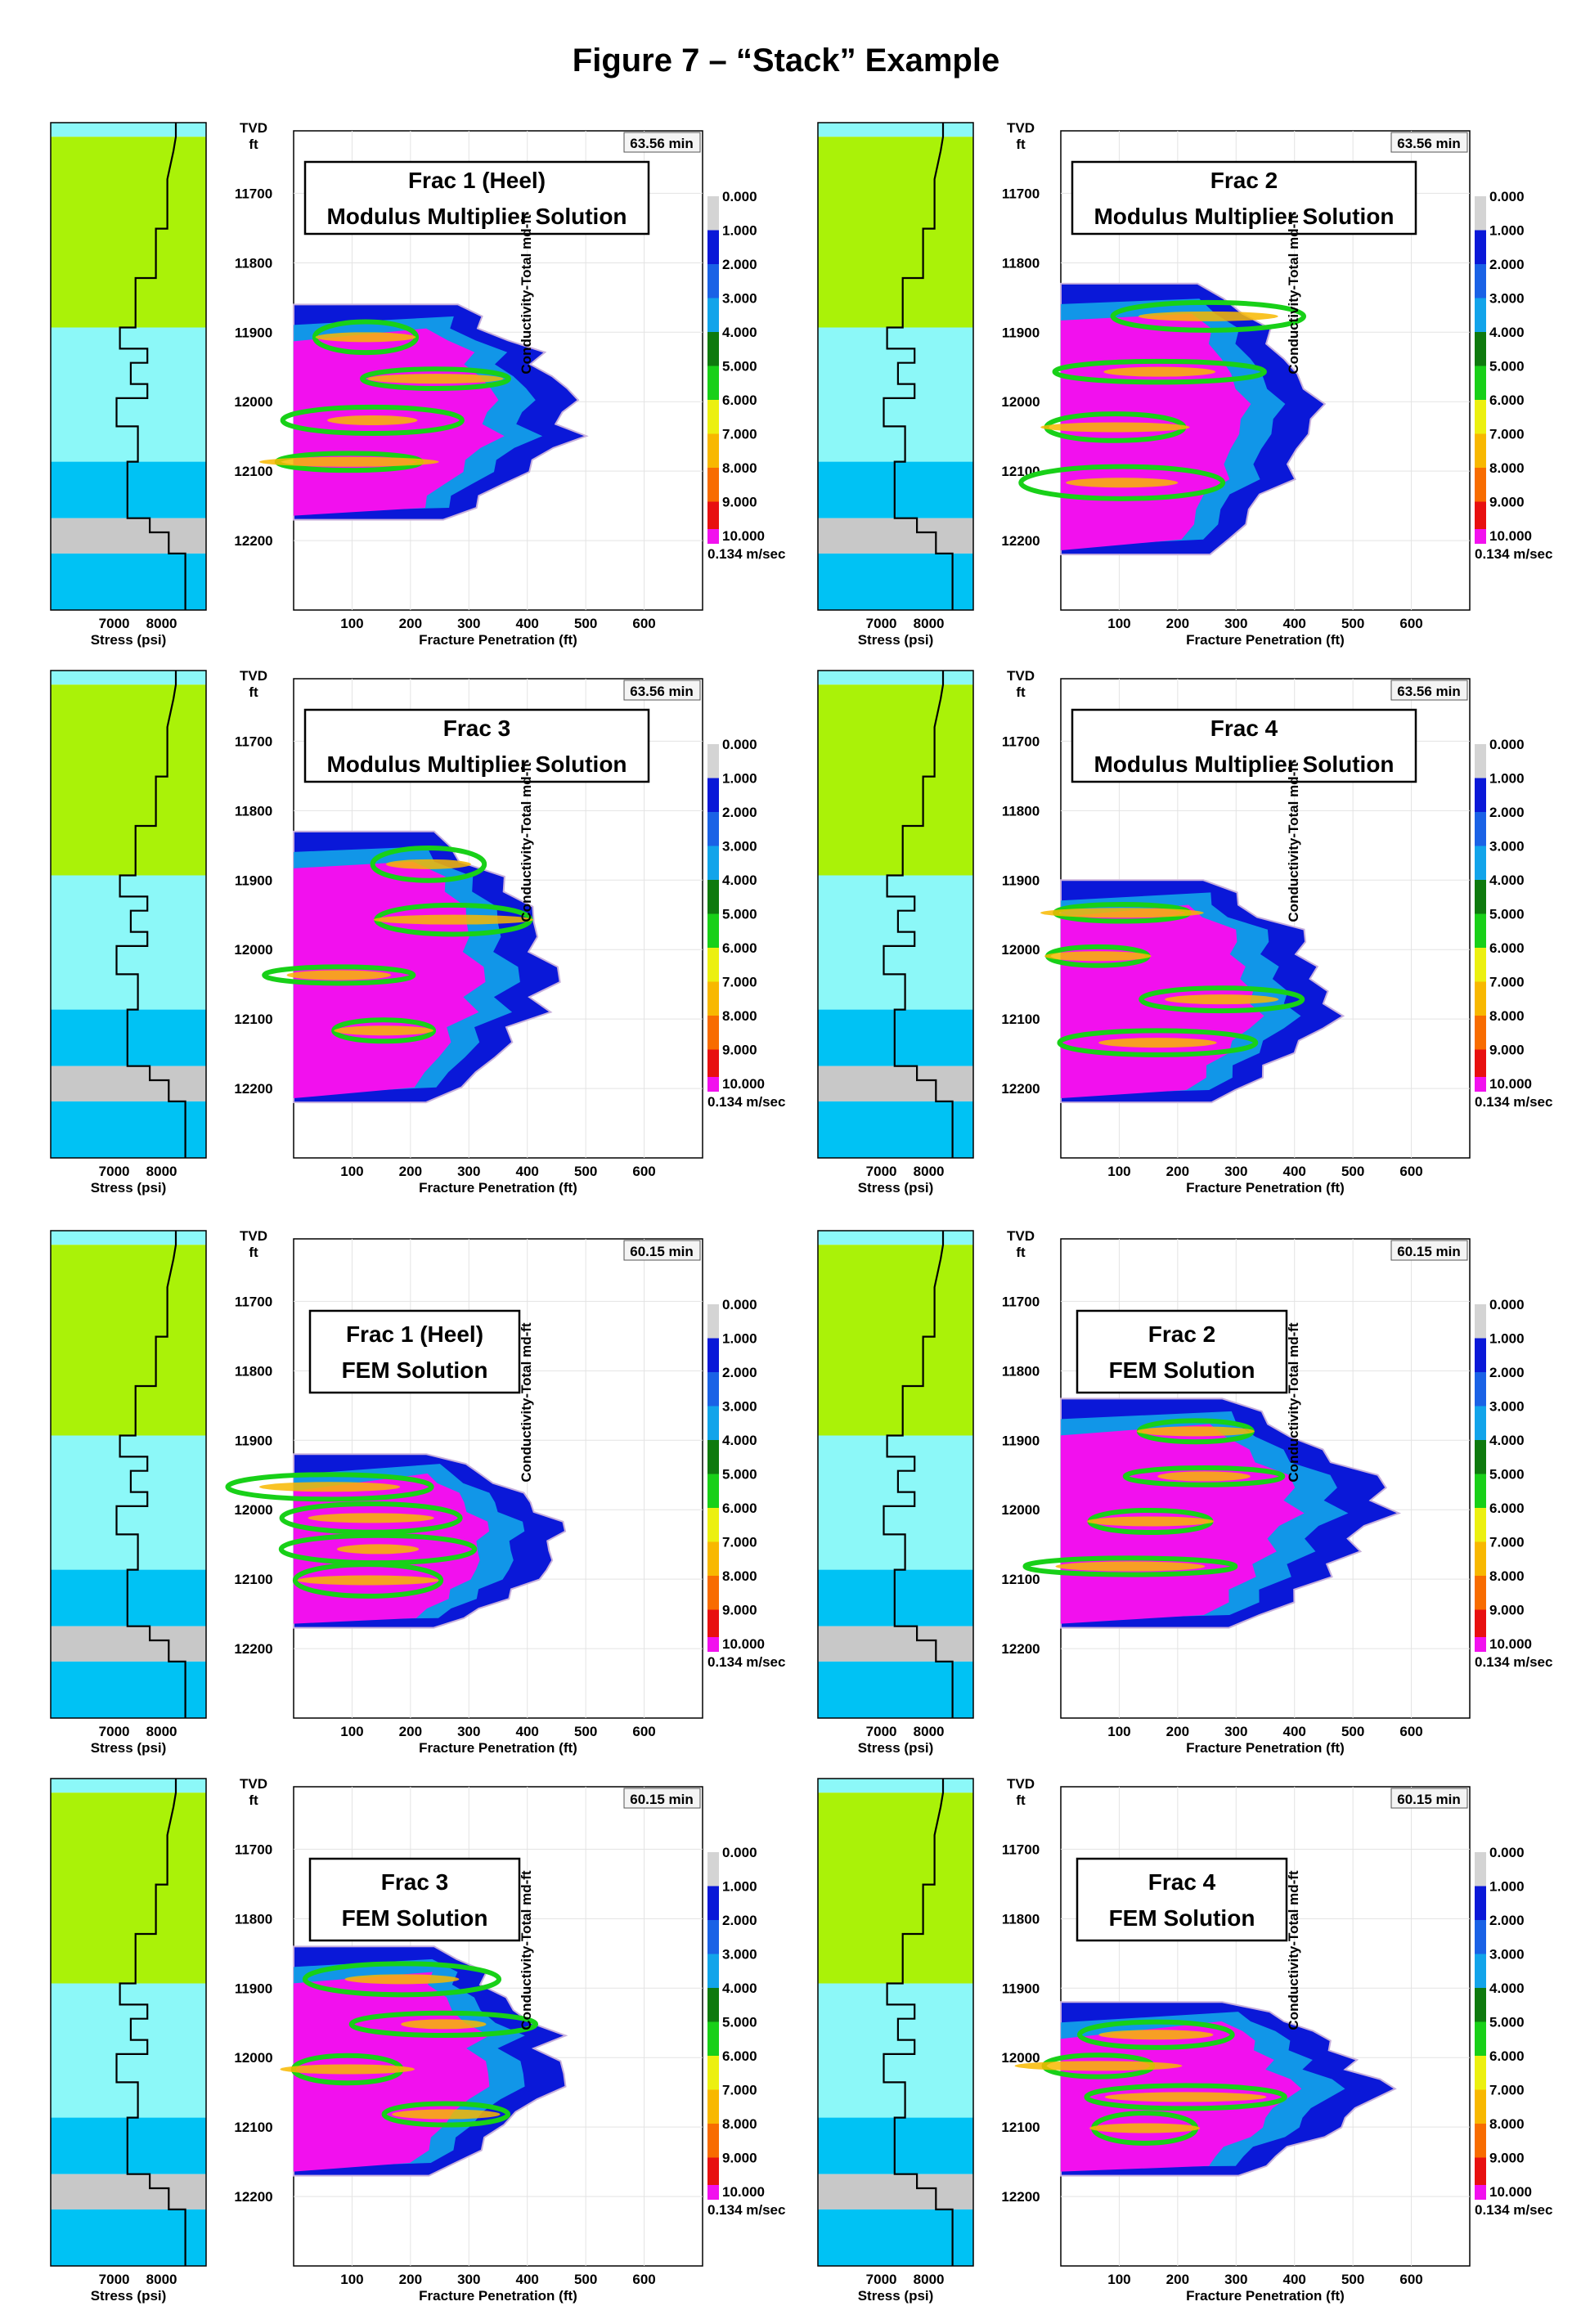 This screenshot has width=1572, height=2324. Describe the element at coordinates (739, 1016) in the screenshot. I see `legend-value-label: 8.000` at that location.